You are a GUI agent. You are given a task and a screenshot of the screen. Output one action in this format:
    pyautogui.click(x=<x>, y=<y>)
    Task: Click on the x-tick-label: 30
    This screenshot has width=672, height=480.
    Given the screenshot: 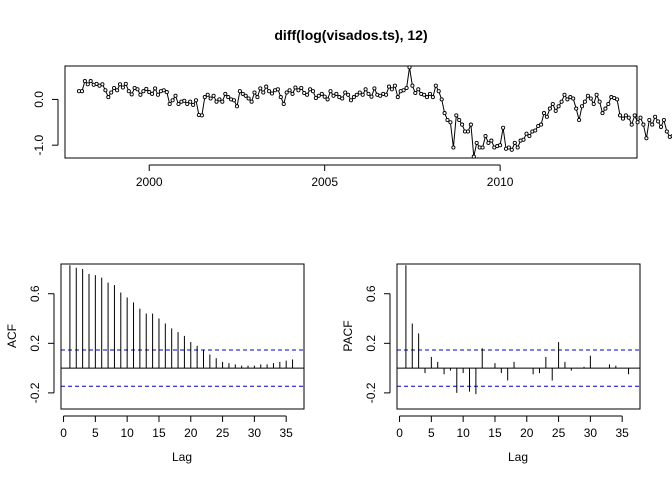 What is the action you would take?
    pyautogui.click(x=255, y=433)
    